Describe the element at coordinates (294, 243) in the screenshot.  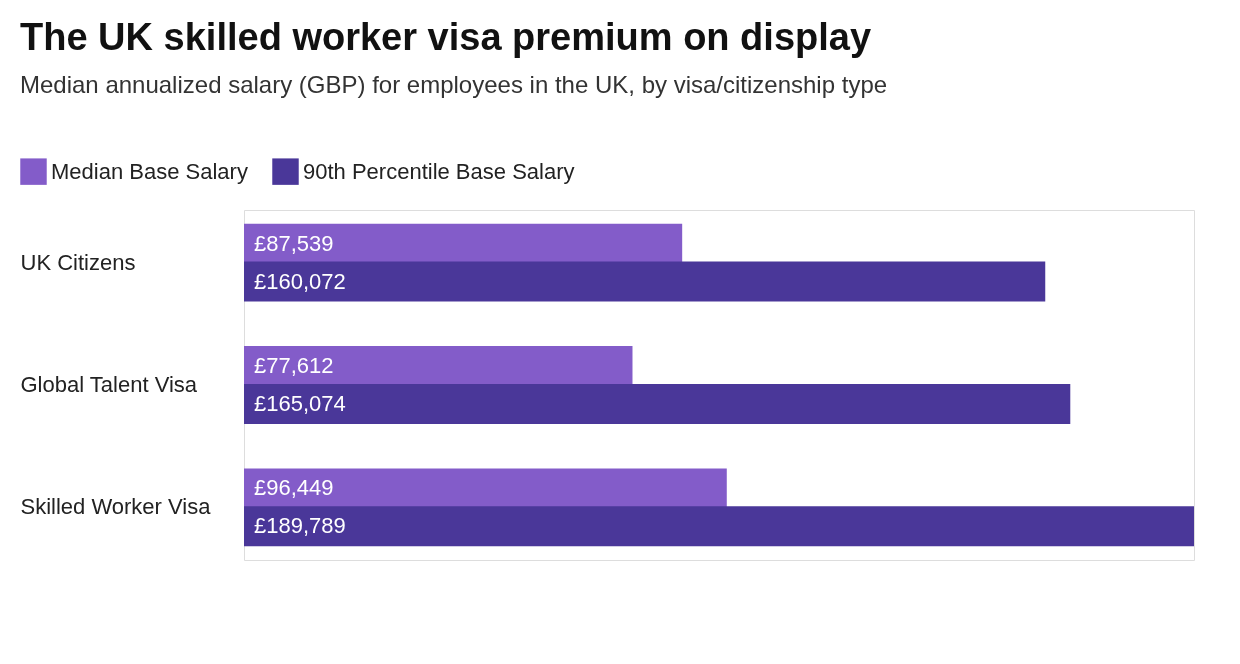
I see `data-label: £87,539` at that location.